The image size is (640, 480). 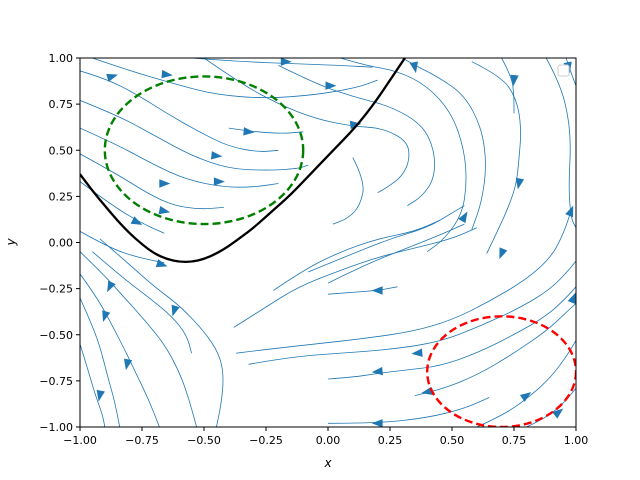 What do you see at coordinates (11, 242) in the screenshot?
I see `y-axis-label: y` at bounding box center [11, 242].